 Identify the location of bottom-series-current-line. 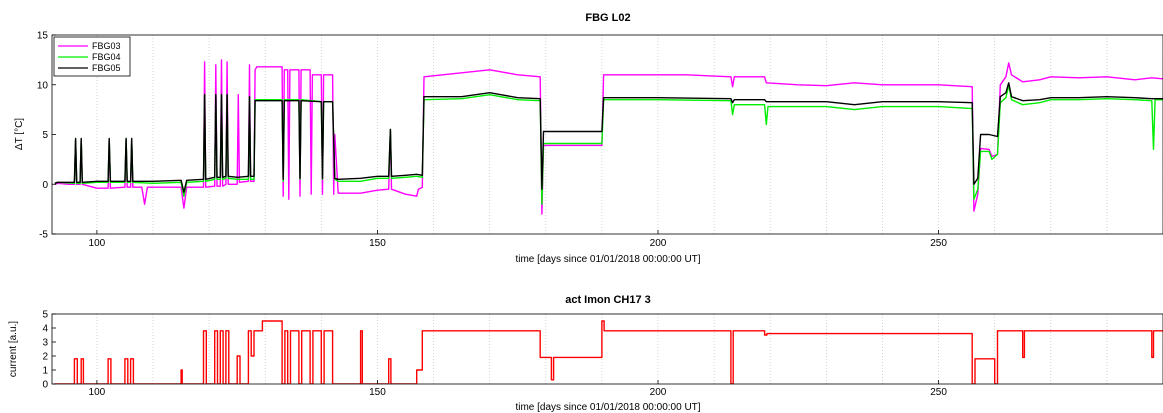
(608, 352).